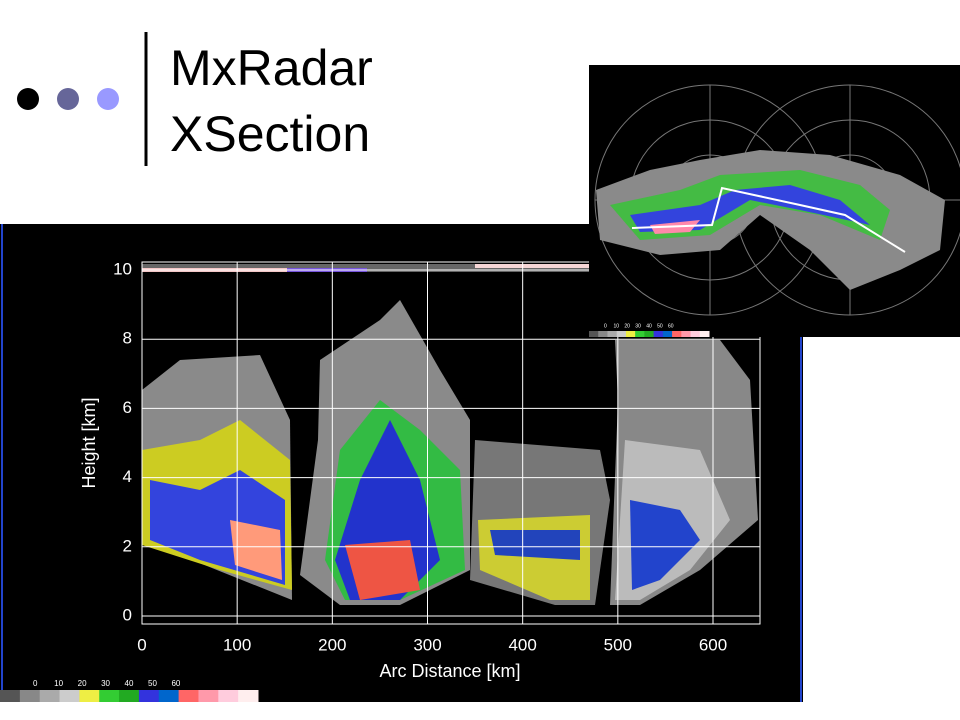  I want to click on y-tick-label: 4, so click(127, 476).